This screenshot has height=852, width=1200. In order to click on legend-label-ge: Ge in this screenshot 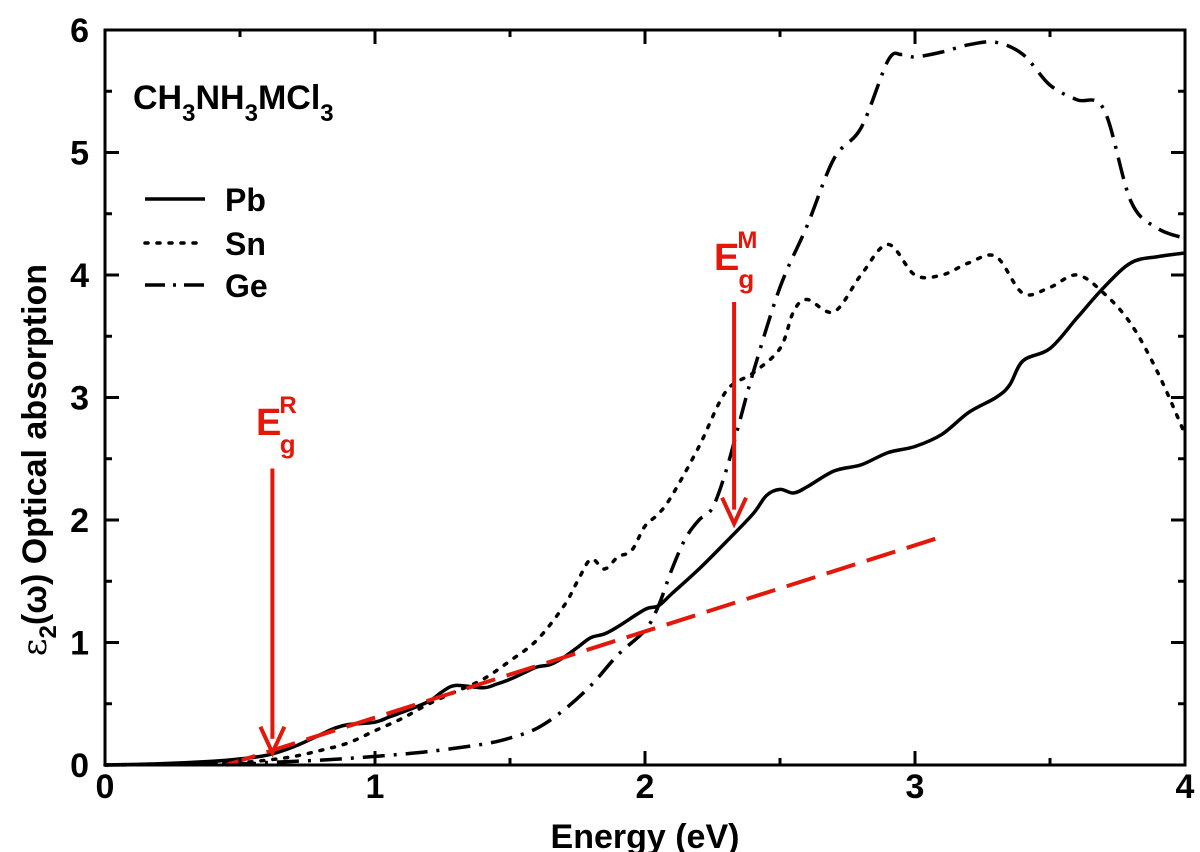, I will do `click(246, 286)`.